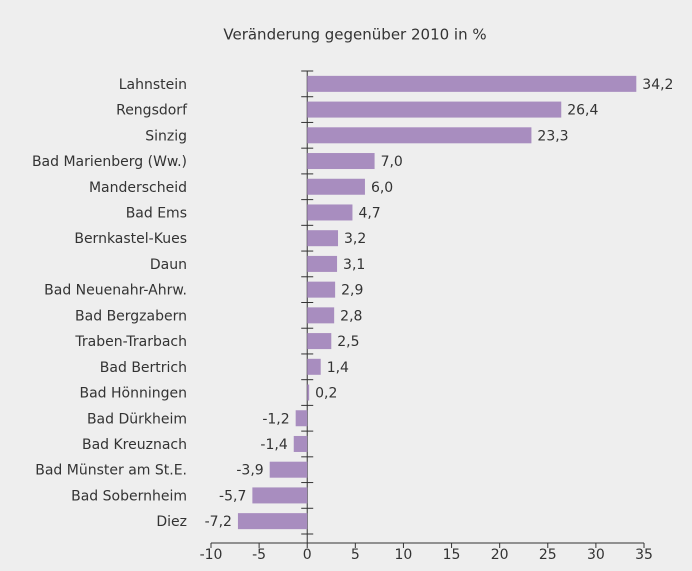  Describe the element at coordinates (355, 555) in the screenshot. I see `x-tick-label: 5` at that location.